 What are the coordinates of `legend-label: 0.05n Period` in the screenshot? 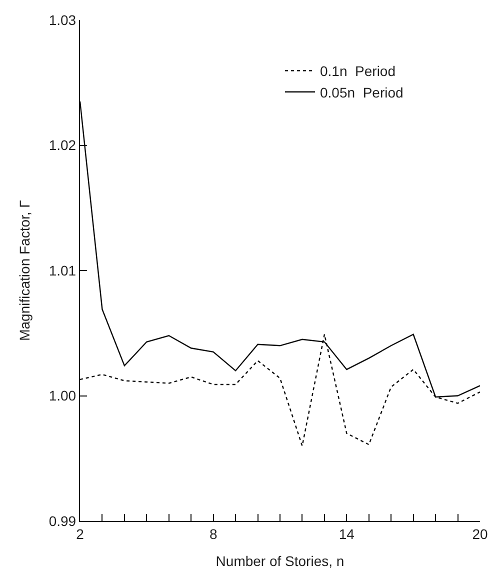 It's located at (362, 92).